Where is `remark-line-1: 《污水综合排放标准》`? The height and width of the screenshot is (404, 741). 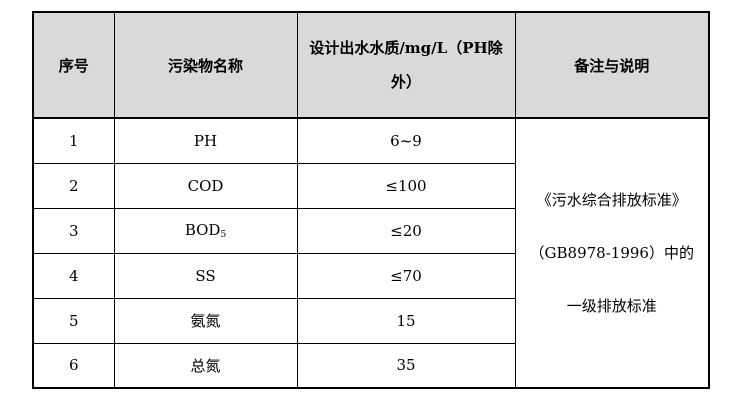
remark-line-1: 《污水综合排放标准》 is located at coordinates (611, 199).